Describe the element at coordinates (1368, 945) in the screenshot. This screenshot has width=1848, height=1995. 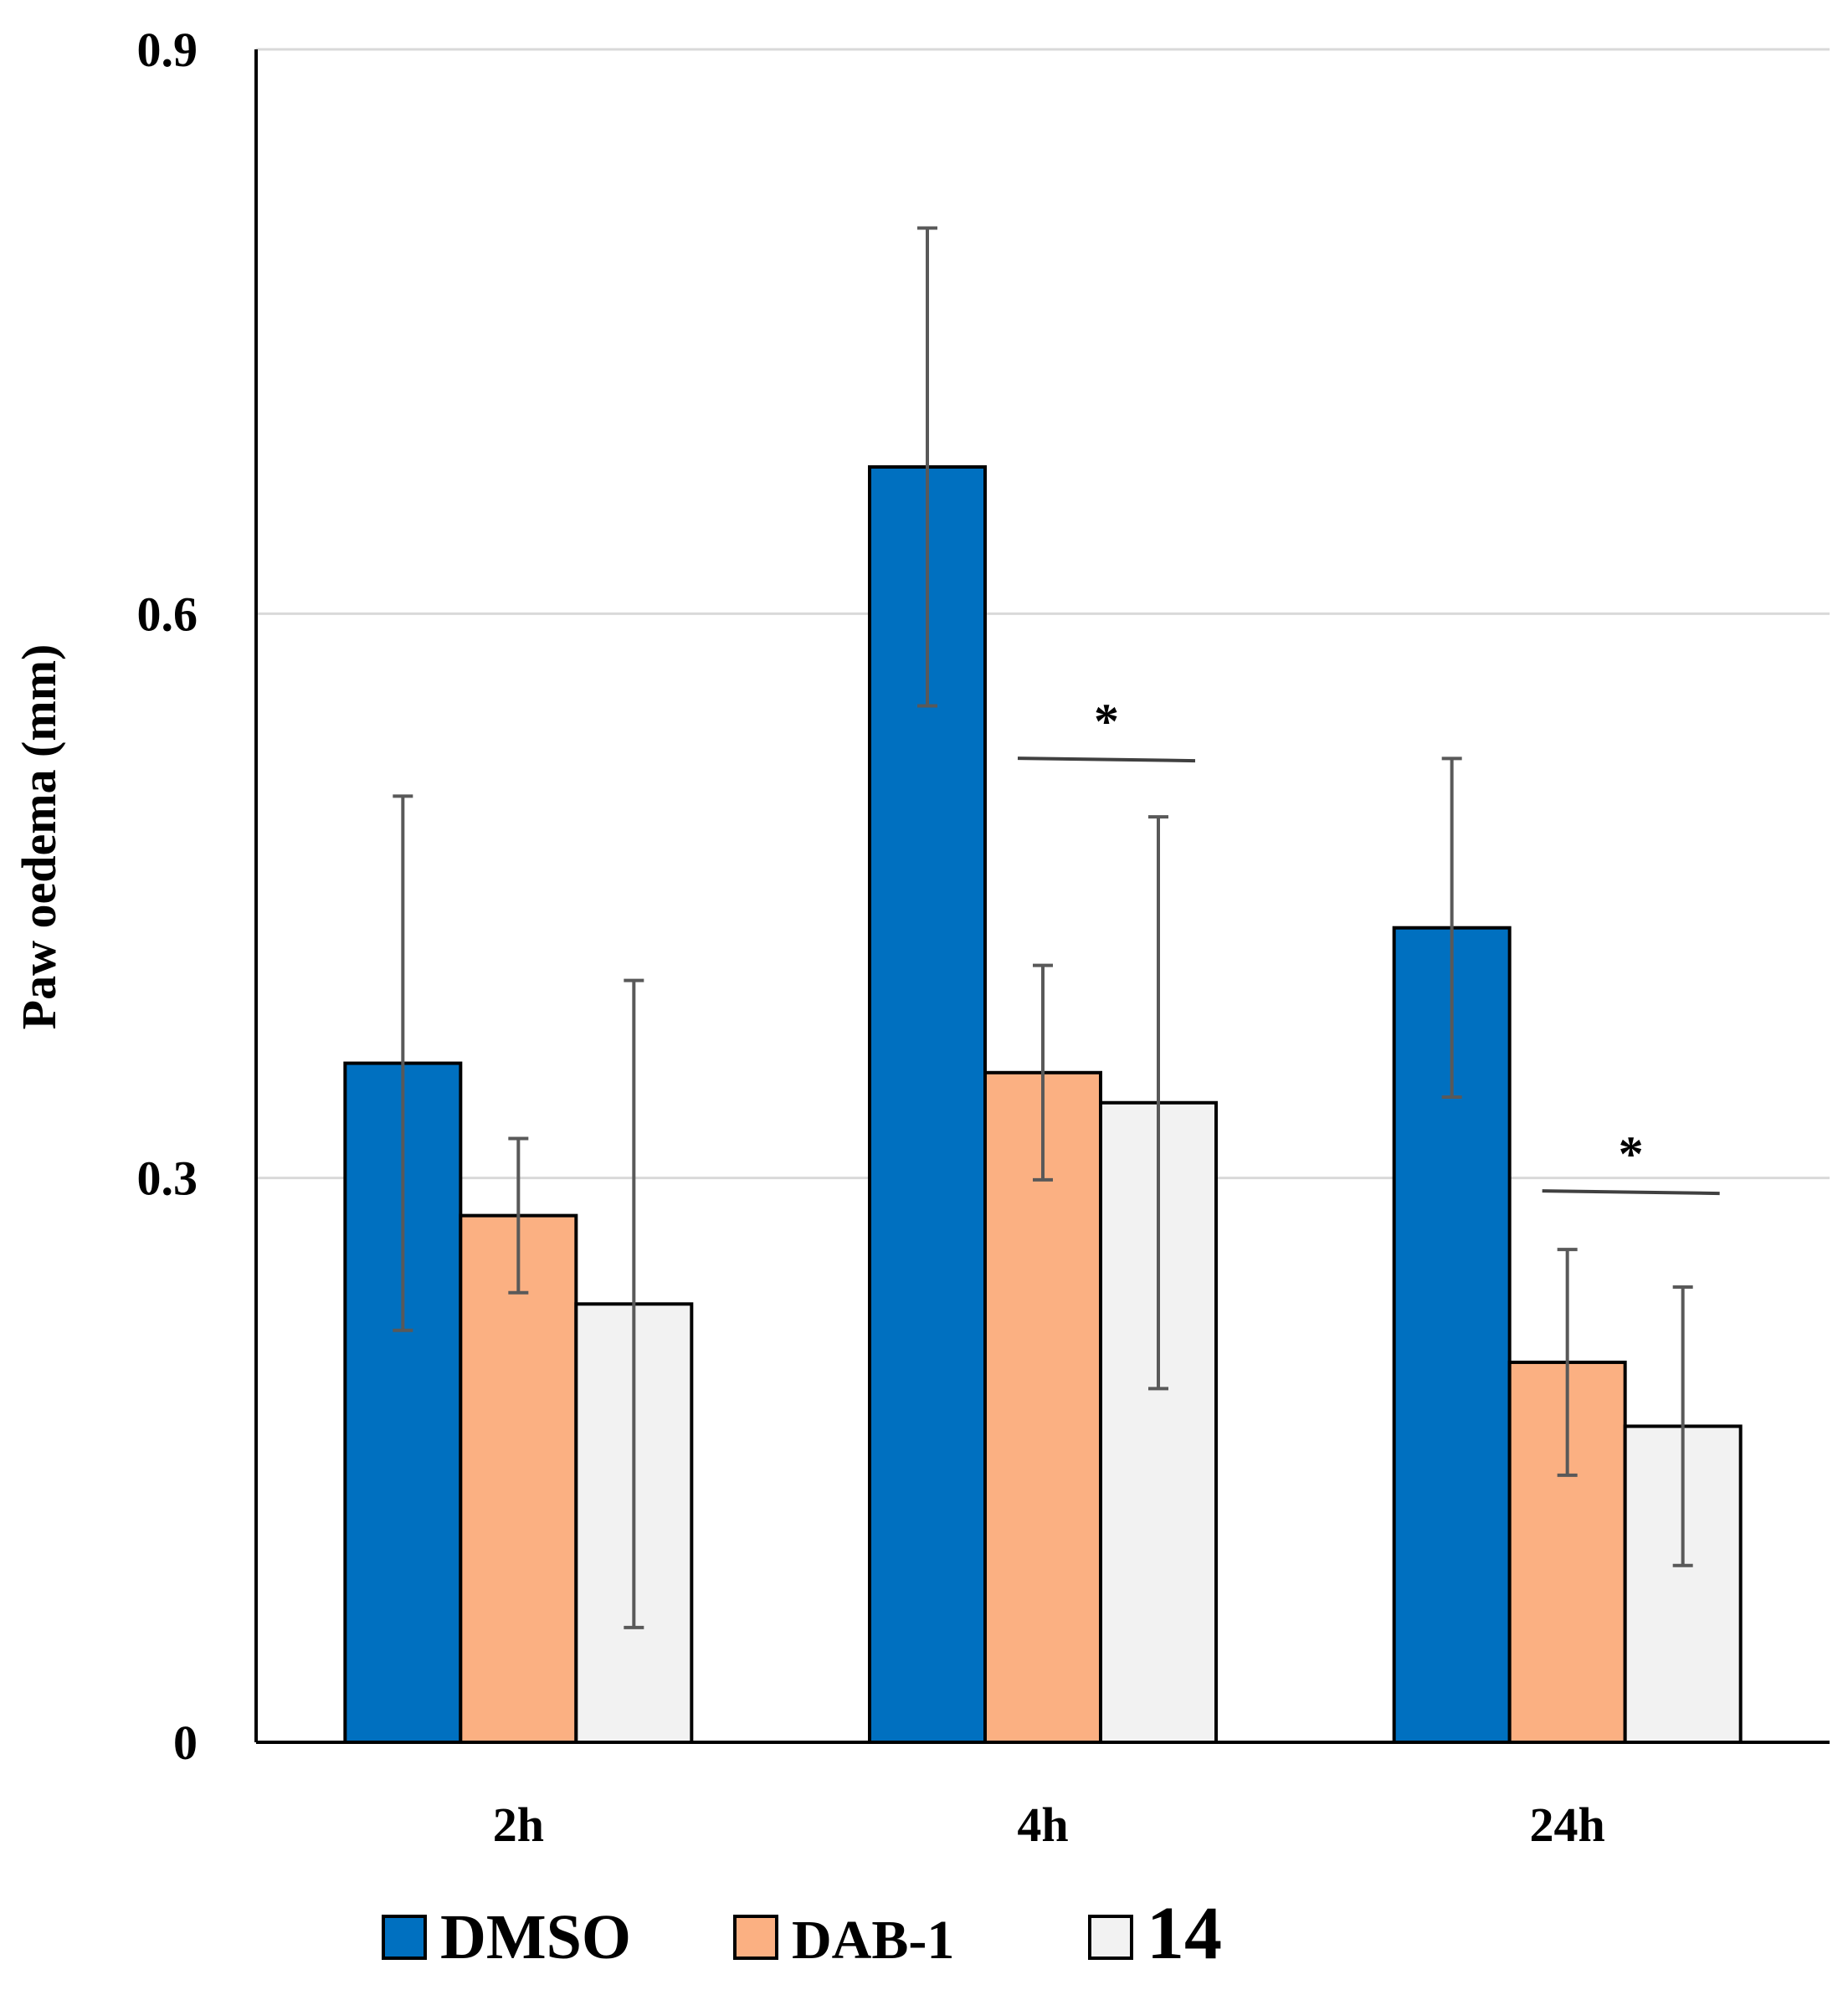
I see `significance-annotations: **` at that location.